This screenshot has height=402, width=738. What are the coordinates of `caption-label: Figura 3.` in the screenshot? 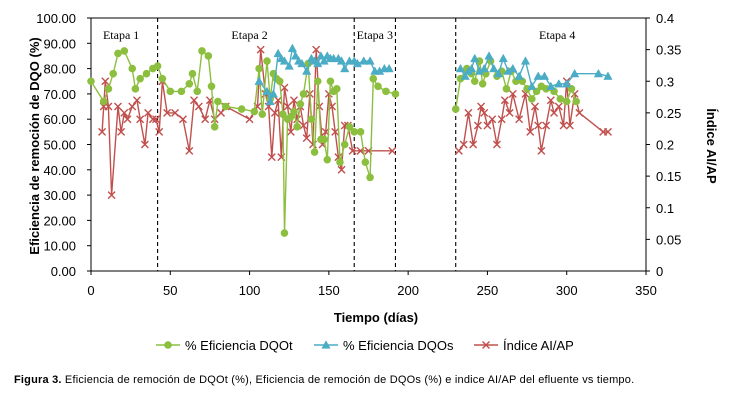 It's located at (38, 380).